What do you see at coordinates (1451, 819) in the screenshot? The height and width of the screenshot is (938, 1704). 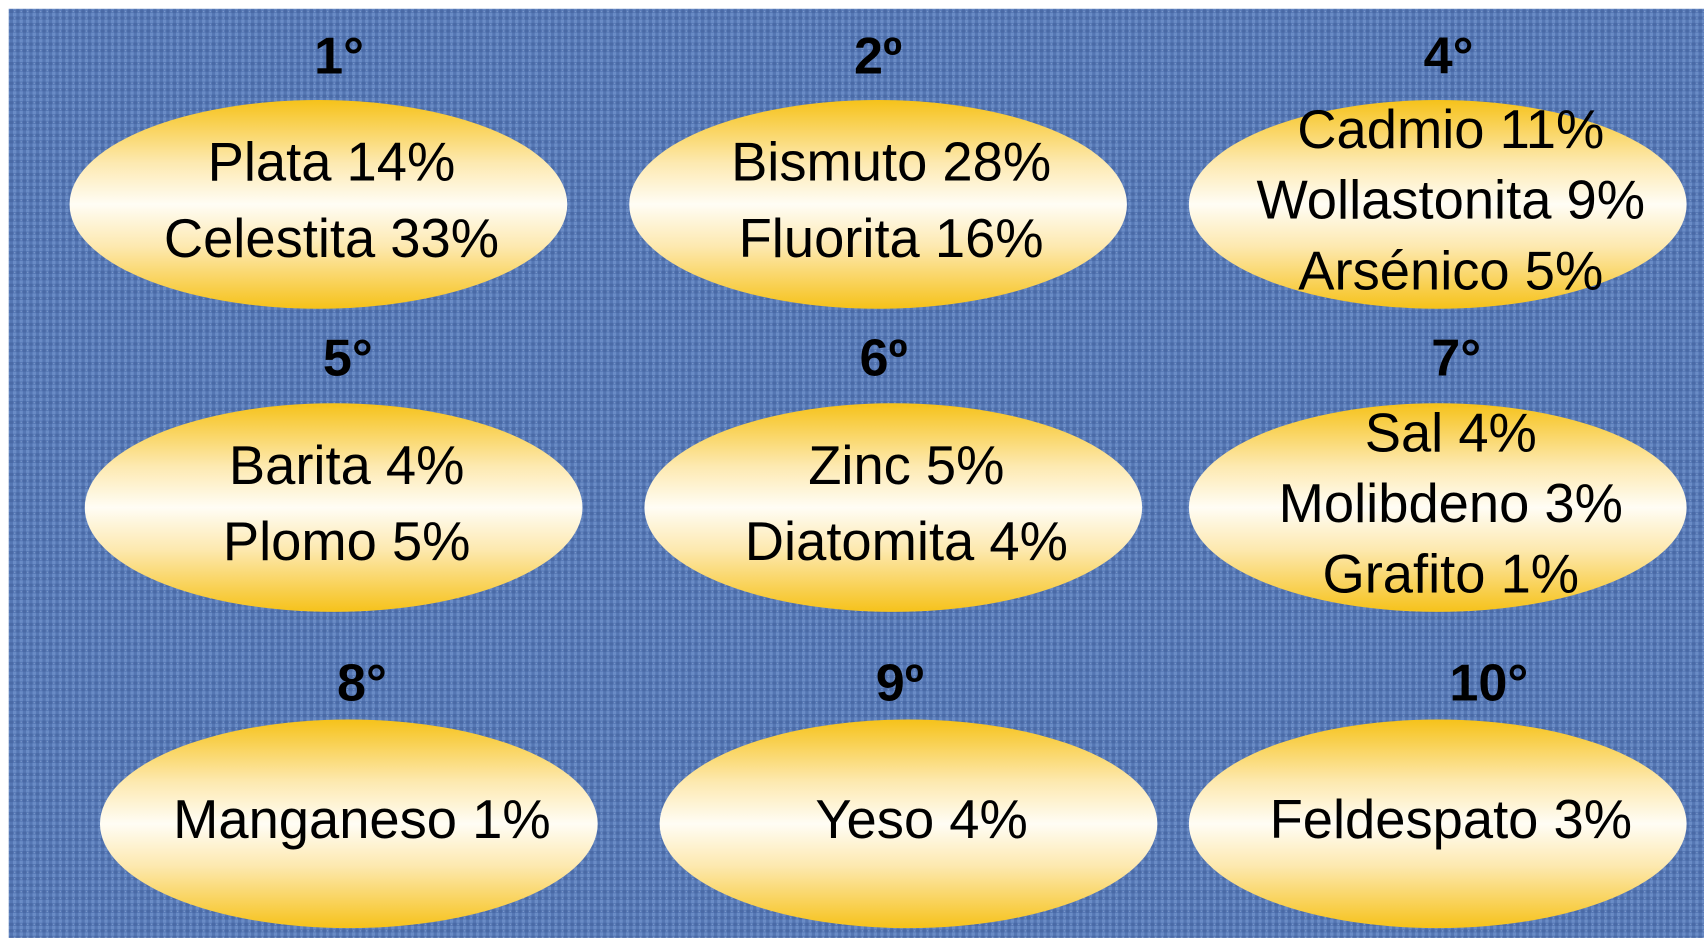 I see `mineral-line: Feldespato 3%` at bounding box center [1451, 819].